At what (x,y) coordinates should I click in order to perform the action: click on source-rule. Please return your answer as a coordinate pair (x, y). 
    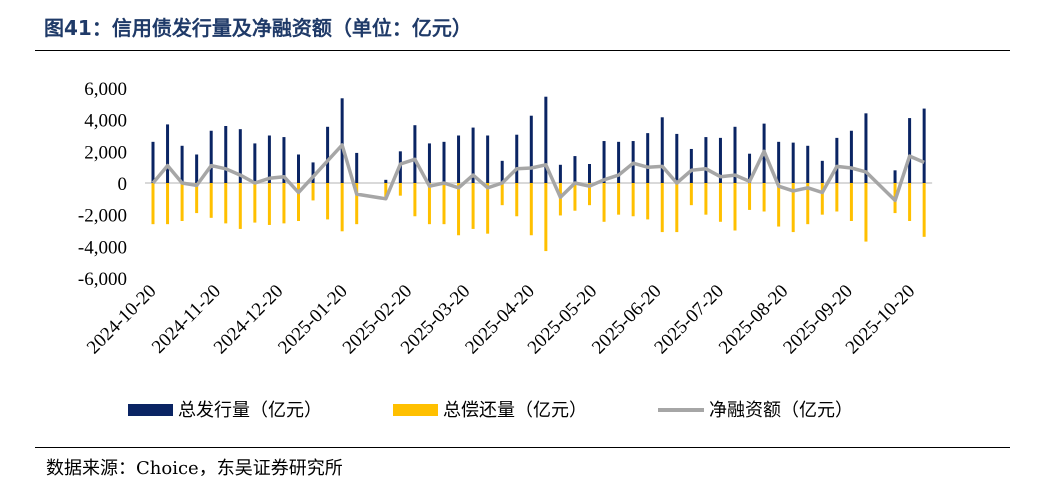
    Looking at the image, I should click on (522, 447).